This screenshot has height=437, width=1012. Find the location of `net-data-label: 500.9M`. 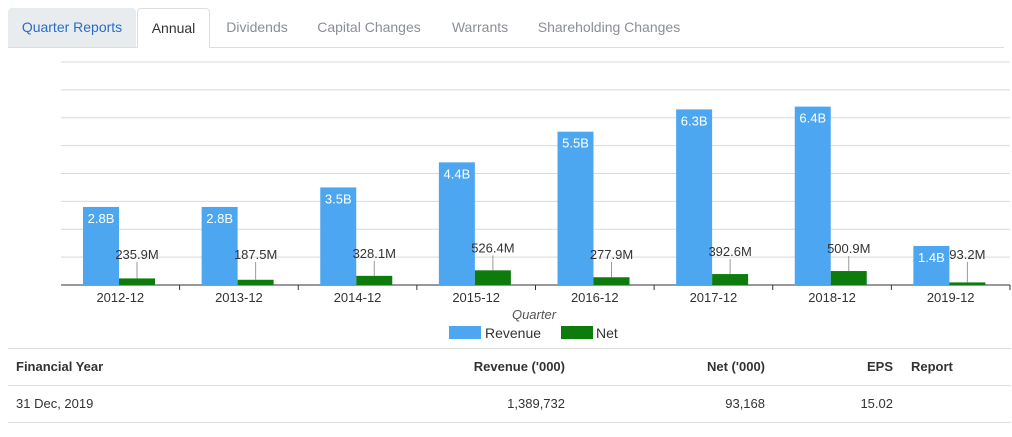

net-data-label: 500.9M is located at coordinates (848, 248).